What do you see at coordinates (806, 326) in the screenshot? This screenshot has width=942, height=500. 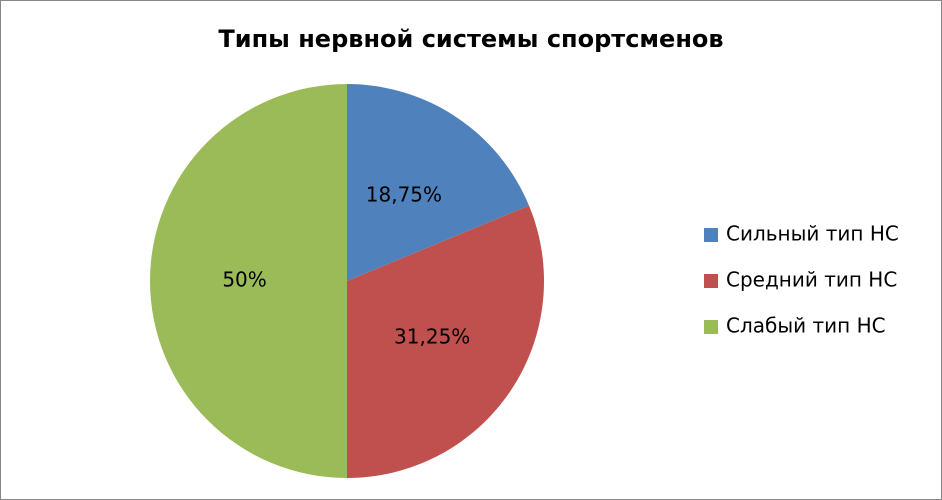 I see `legend-label: Слабый тип НС` at bounding box center [806, 326].